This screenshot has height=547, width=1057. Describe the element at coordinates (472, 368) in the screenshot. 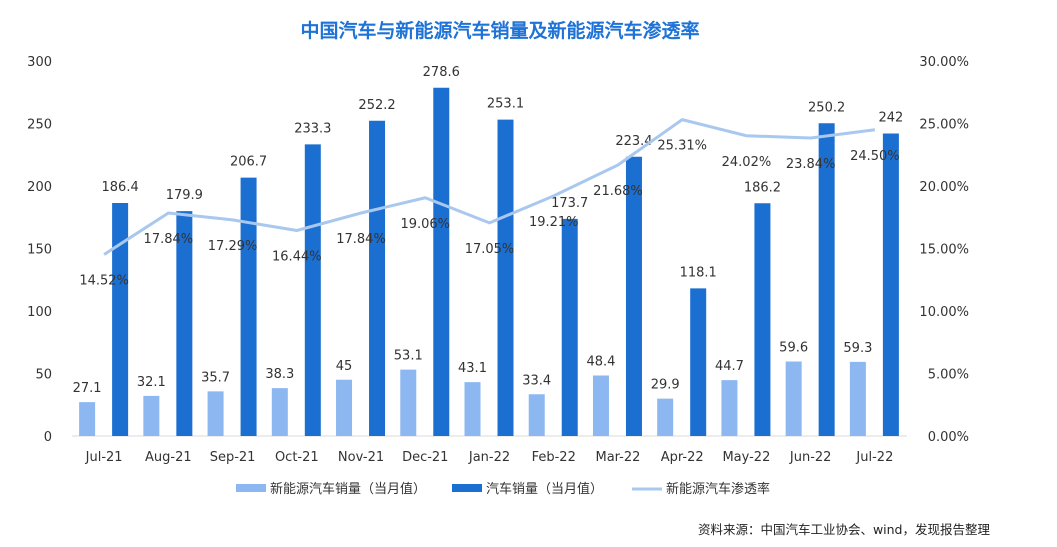

I see `nev-sales-data-label: 43.1` at that location.